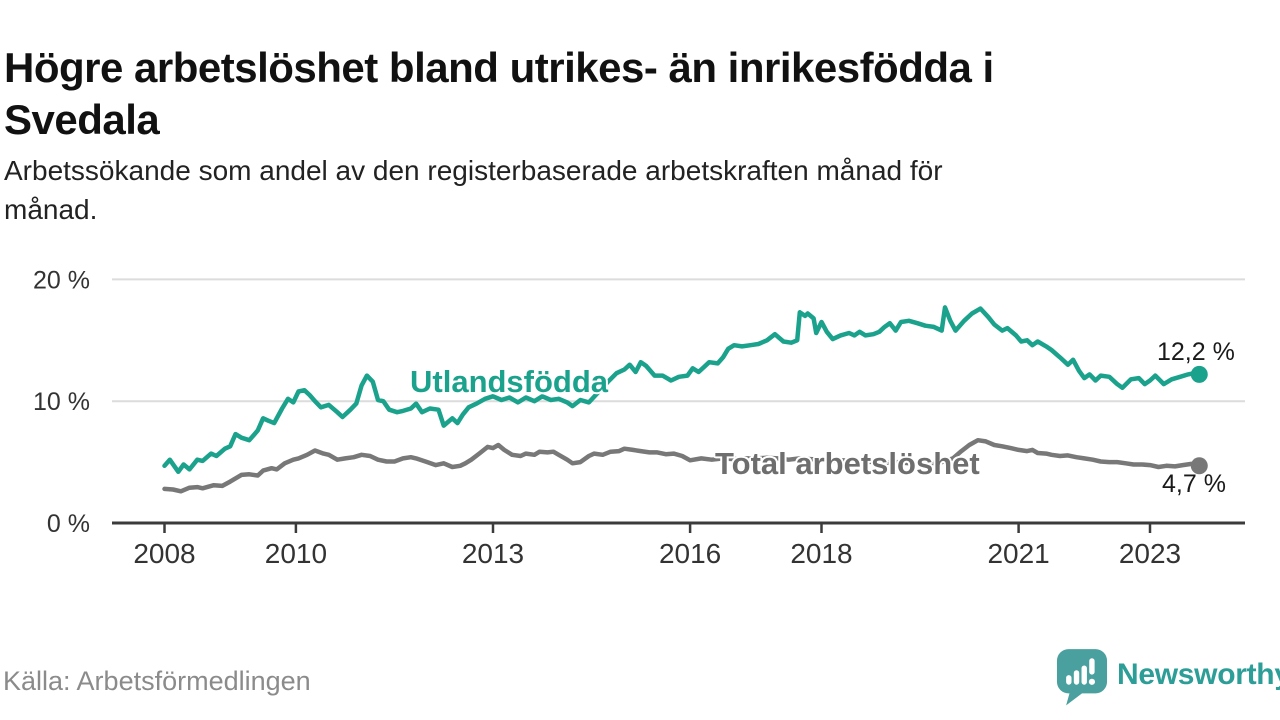 The height and width of the screenshot is (720, 1280). I want to click on x-tick-label-2023: 2023, so click(1150, 553).